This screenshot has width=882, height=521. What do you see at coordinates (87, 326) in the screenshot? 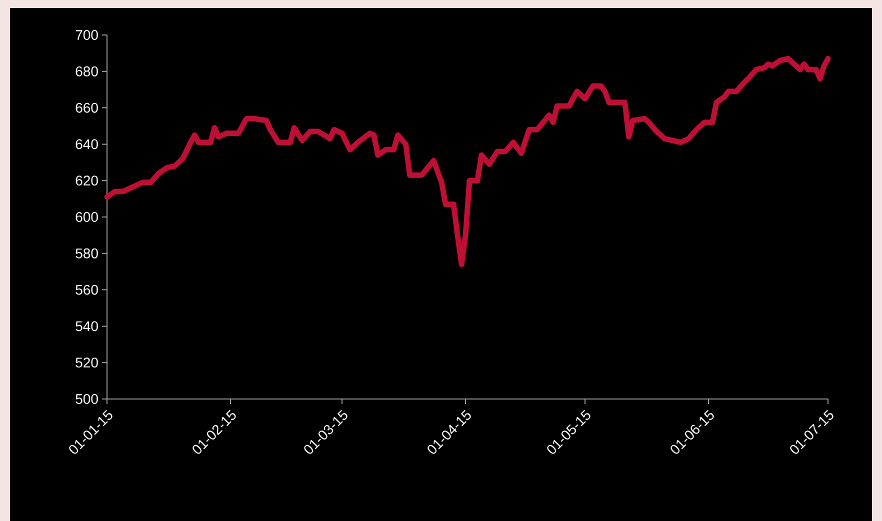
I see `y-tick-label: 540` at bounding box center [87, 326].